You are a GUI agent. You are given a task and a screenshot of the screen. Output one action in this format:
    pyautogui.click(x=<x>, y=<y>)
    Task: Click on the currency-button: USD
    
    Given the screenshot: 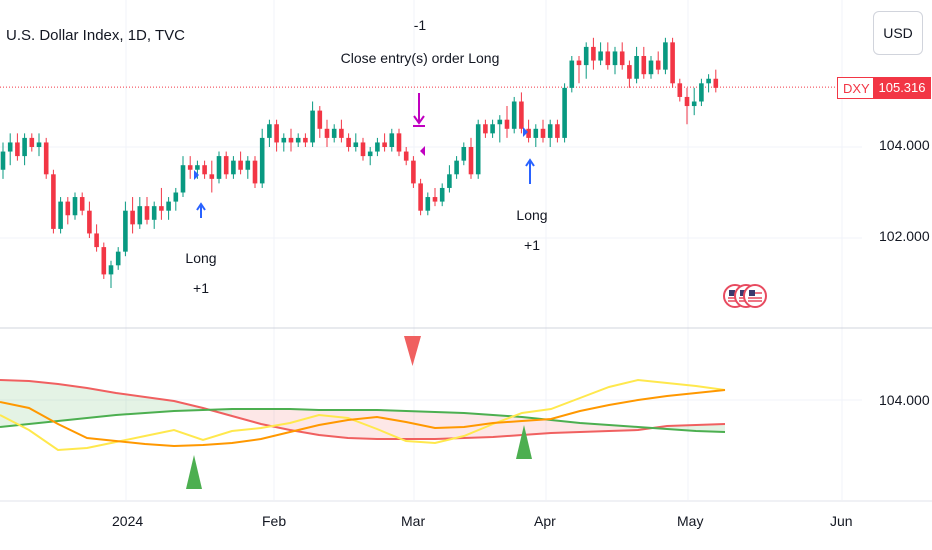 What is the action you would take?
    pyautogui.click(x=898, y=33)
    